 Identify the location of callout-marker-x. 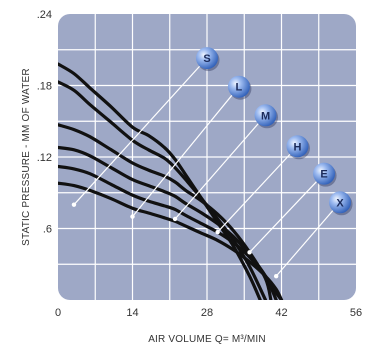
(276, 276).